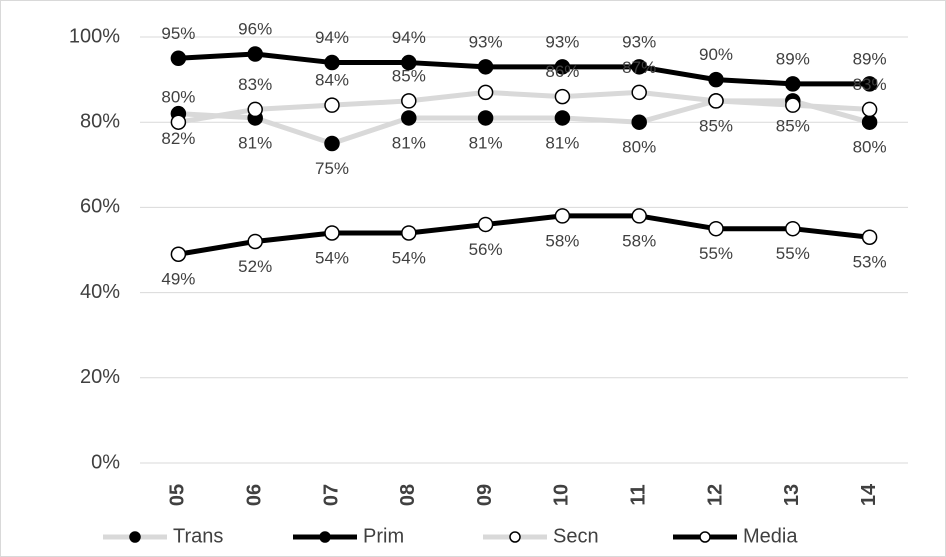 This screenshot has height=557, width=946. What do you see at coordinates (408, 495) in the screenshot?
I see `x-tick-label: 08` at bounding box center [408, 495].